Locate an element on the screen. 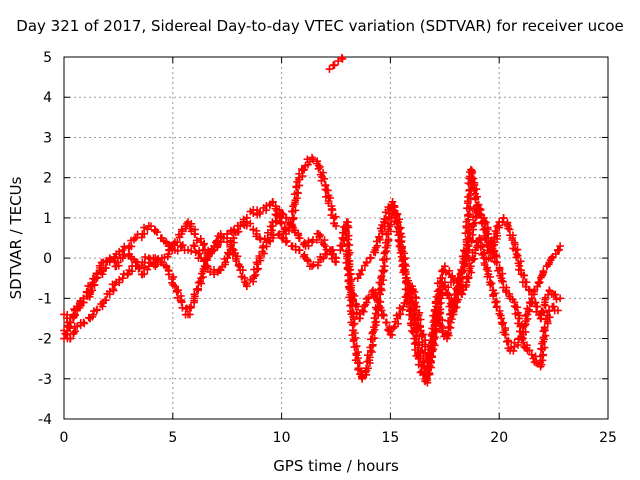 This screenshot has width=640, height=480. y-tick-label: 4 is located at coordinates (47, 98).